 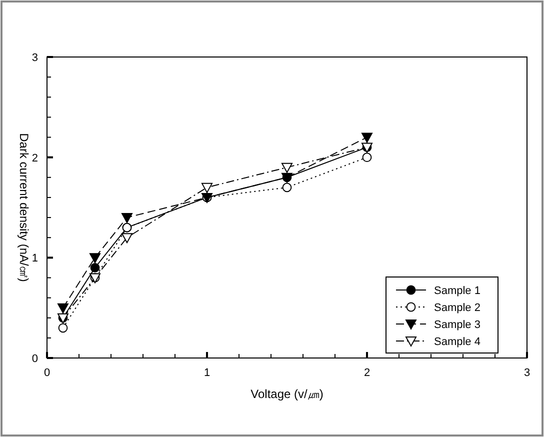 What do you see at coordinates (35, 158) in the screenshot?
I see `y-tick-label: 2` at bounding box center [35, 158].